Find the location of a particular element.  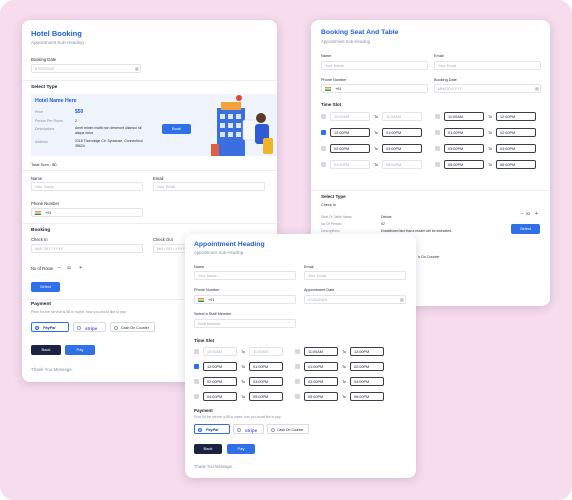

stripe-label: stripe is located at coordinates (91, 328).